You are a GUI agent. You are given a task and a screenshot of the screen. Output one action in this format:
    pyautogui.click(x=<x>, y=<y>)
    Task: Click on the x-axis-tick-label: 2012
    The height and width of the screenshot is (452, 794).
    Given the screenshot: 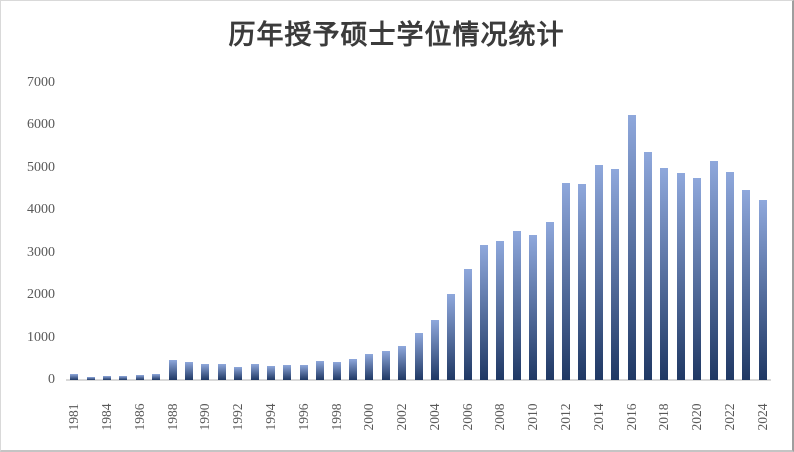 What is the action you would take?
    pyautogui.click(x=565, y=417)
    